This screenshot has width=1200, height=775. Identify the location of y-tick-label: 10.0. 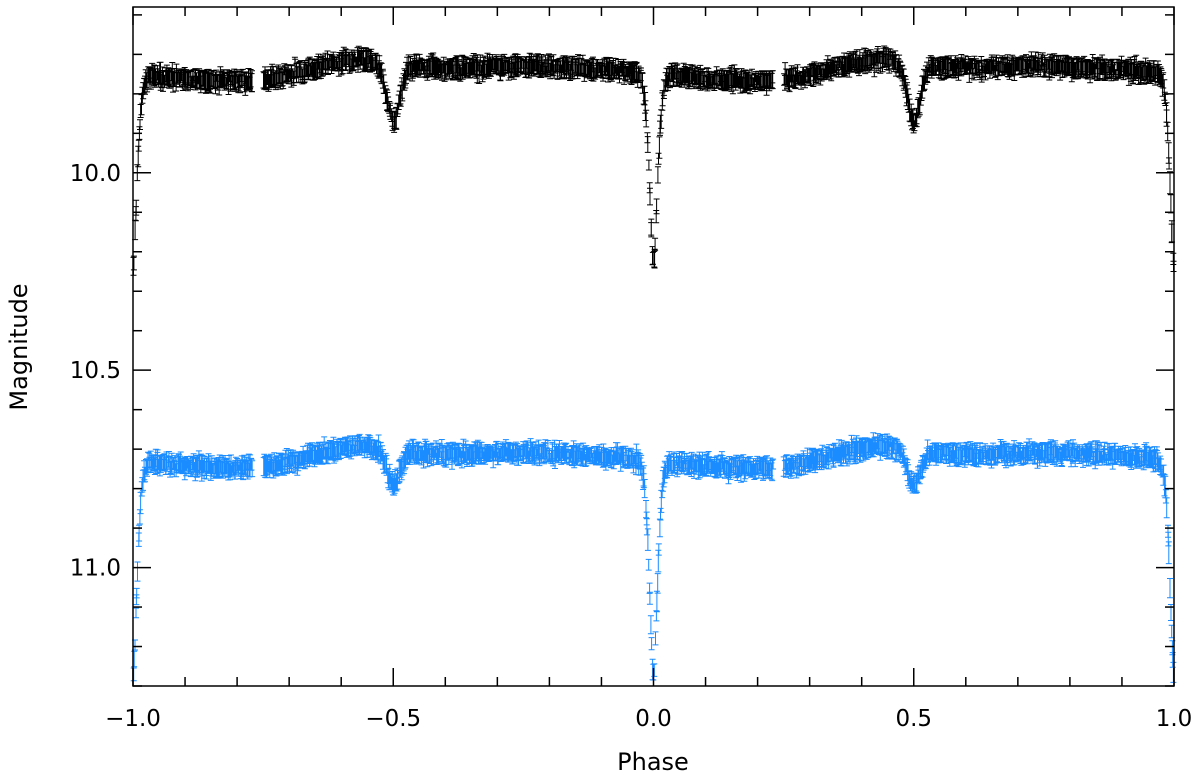
(95, 174).